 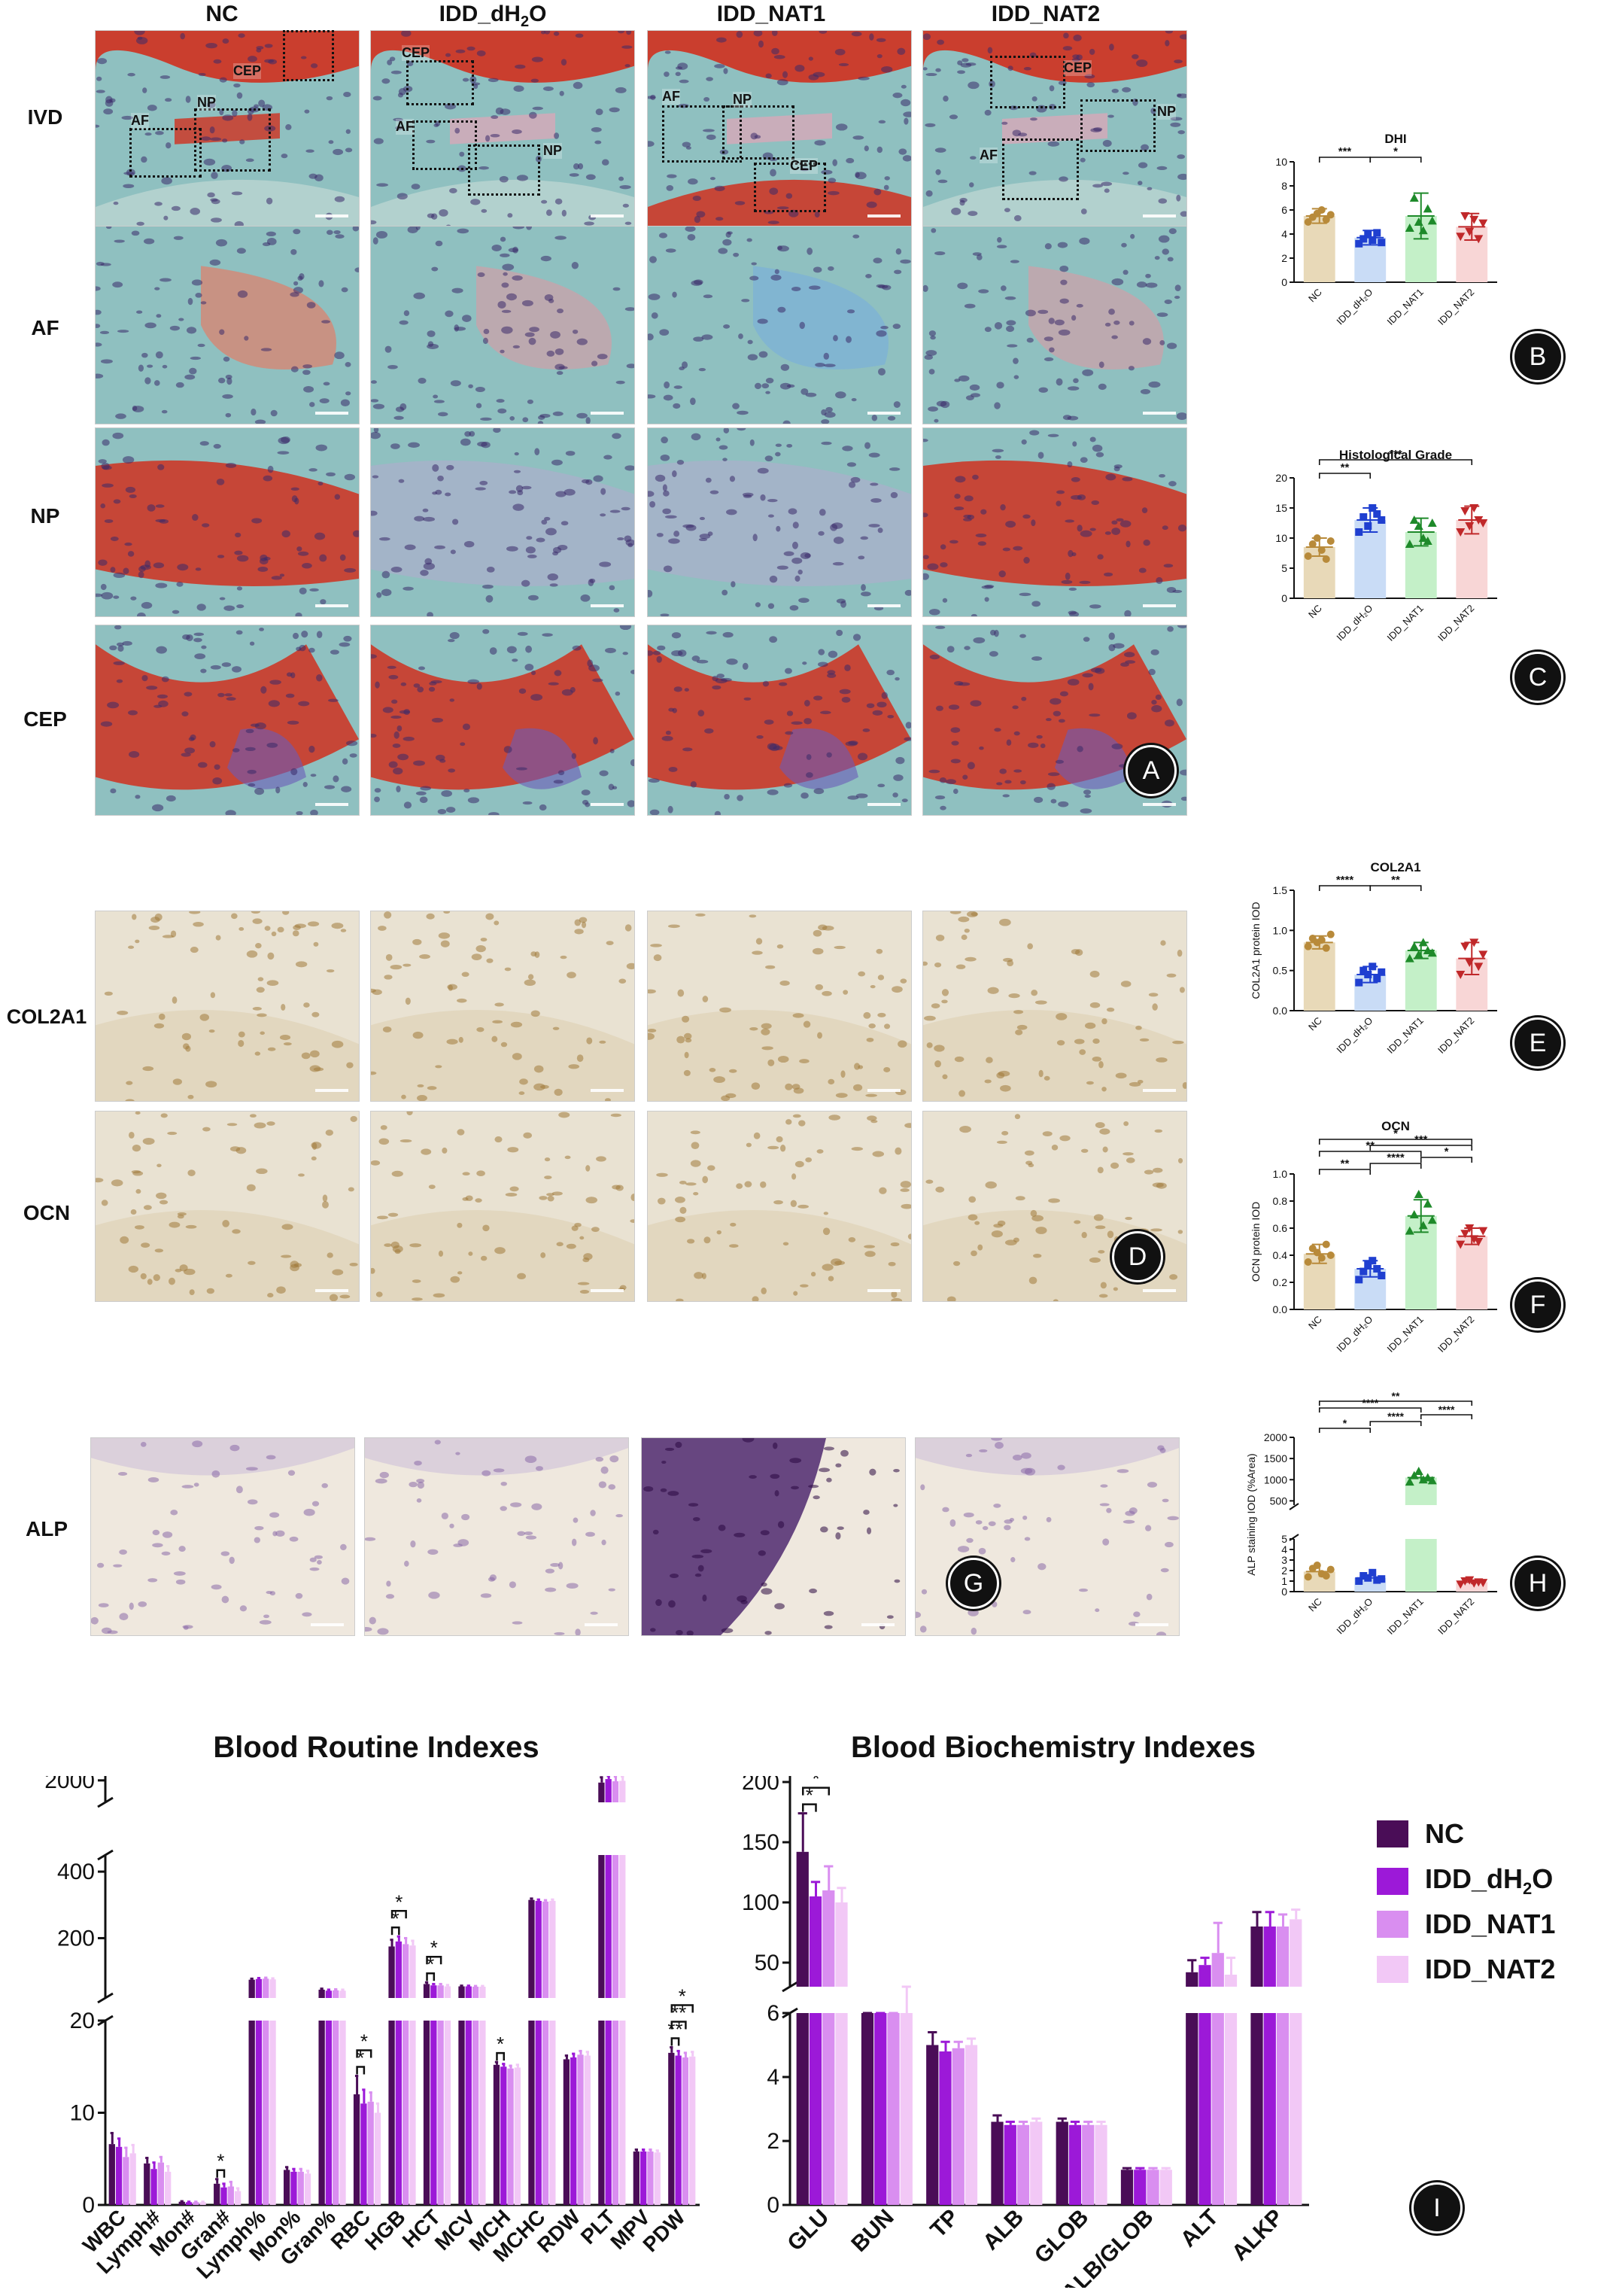 I want to click on legend-item-idd-nat1: IDD_NAT1, so click(x=1466, y=1924).